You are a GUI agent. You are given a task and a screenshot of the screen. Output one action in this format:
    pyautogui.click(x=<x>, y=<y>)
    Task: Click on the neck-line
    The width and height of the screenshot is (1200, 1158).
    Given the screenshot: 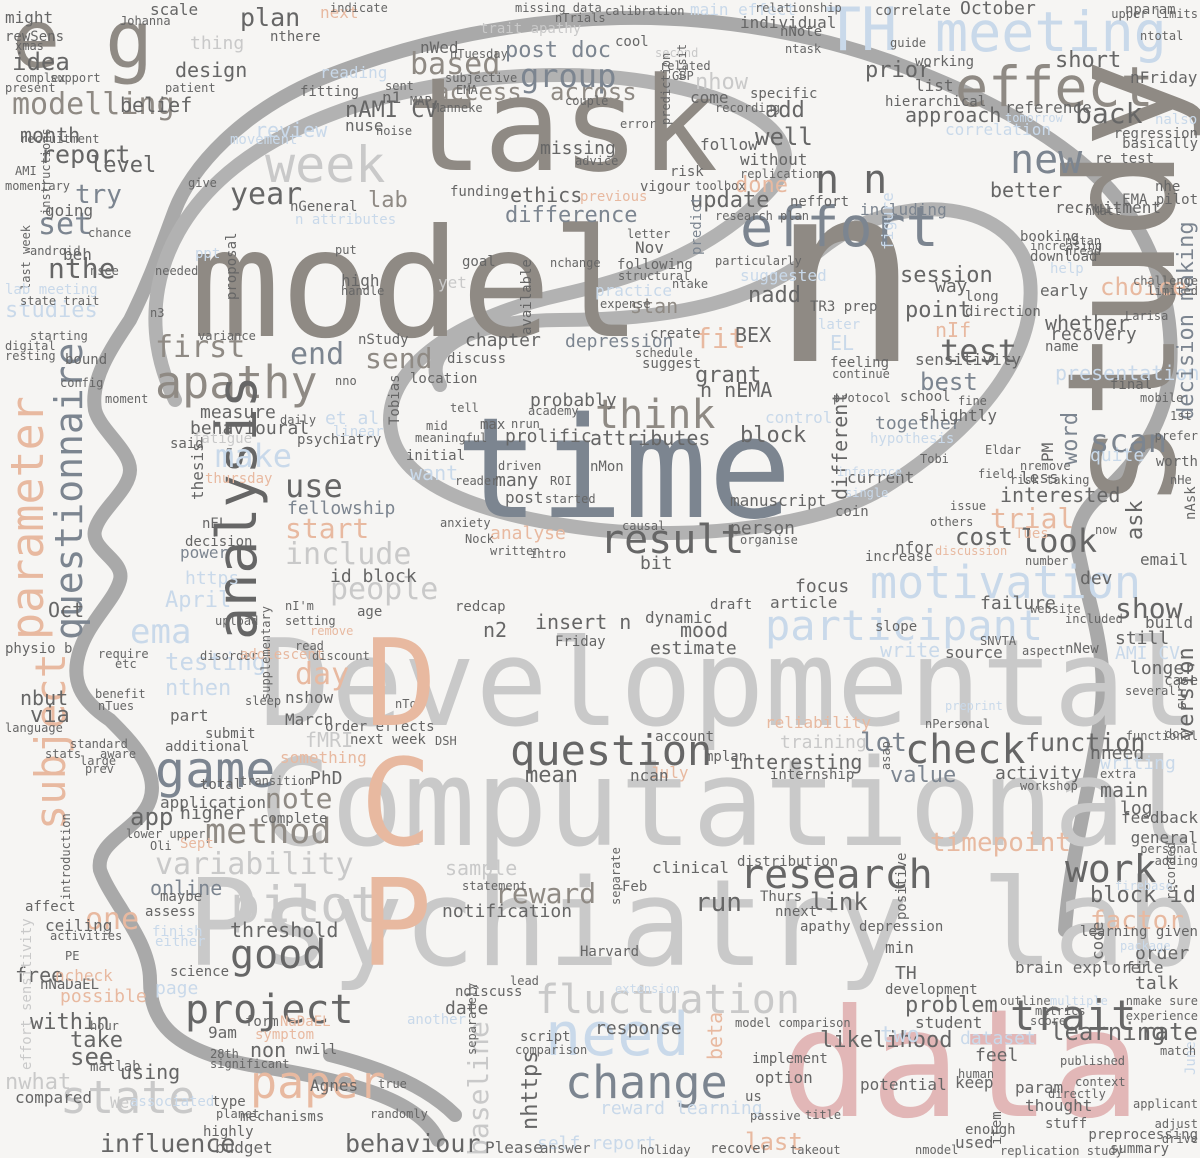 What is the action you would take?
    pyautogui.click(x=392, y=1085)
    